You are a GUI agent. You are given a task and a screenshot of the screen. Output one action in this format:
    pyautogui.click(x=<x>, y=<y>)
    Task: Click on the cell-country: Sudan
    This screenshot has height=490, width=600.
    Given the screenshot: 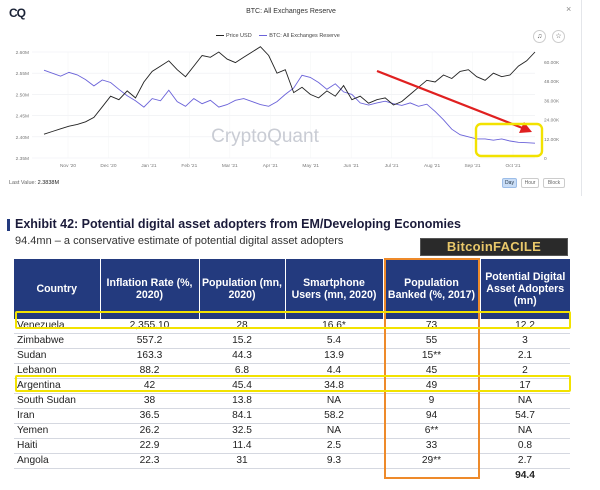 What is the action you would take?
    pyautogui.click(x=57, y=356)
    